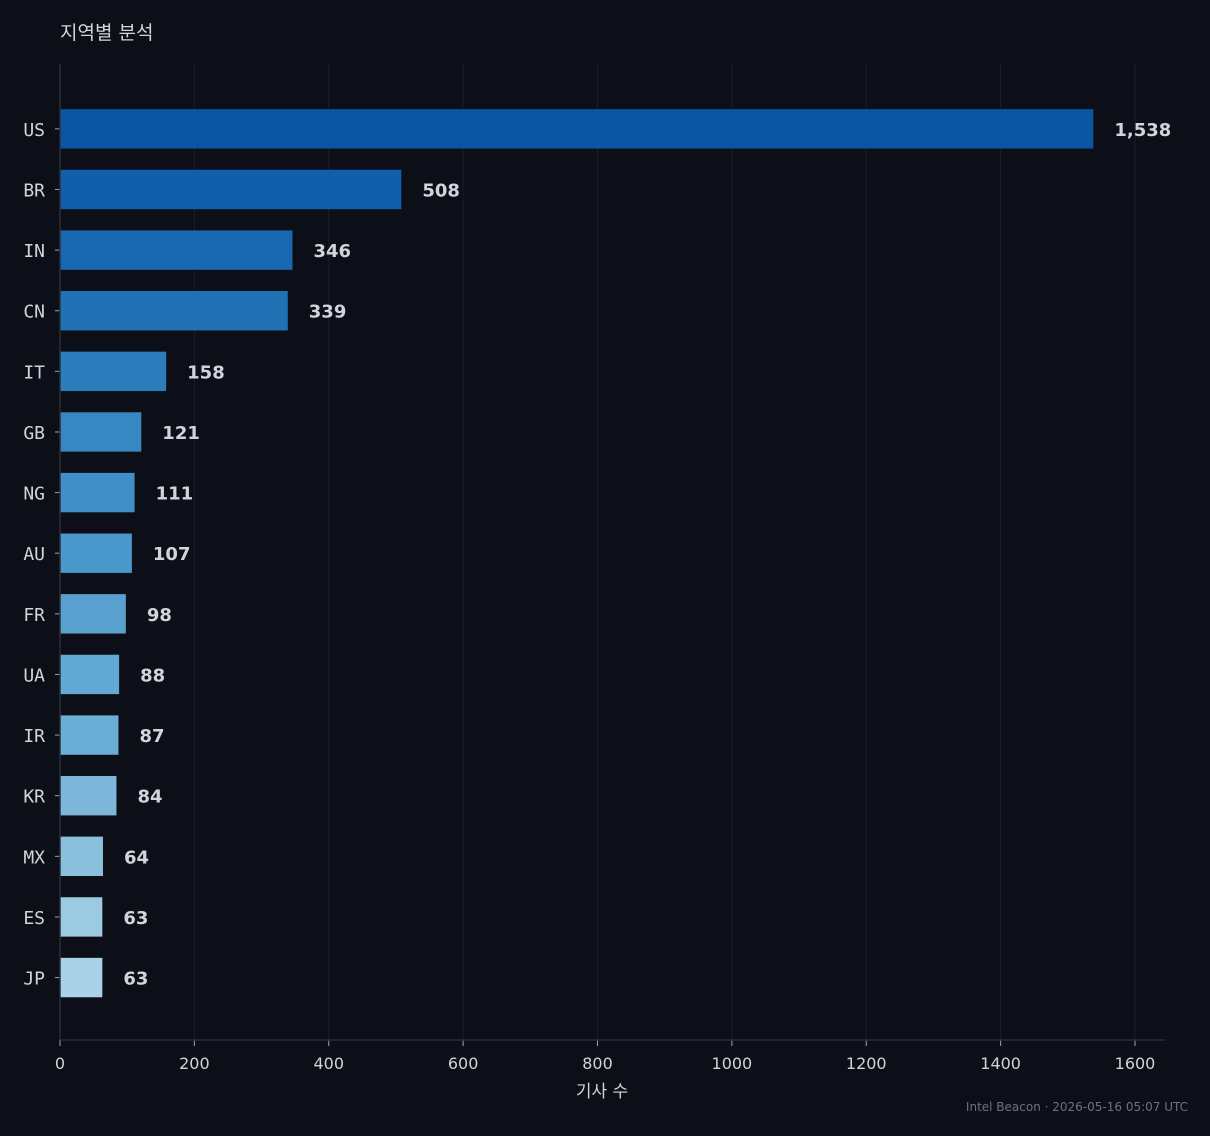 The image size is (1210, 1136). What do you see at coordinates (34, 130) in the screenshot?
I see `category-label-us: US` at bounding box center [34, 130].